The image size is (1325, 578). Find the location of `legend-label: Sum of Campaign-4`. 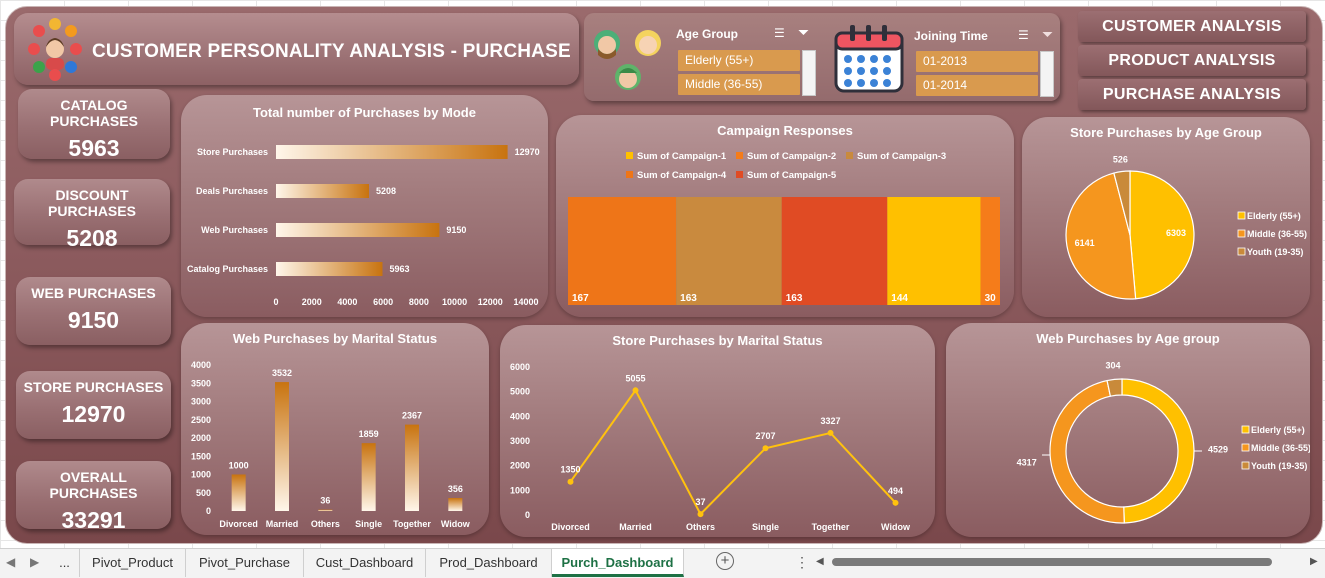

legend-label: Sum of Campaign-4 is located at coordinates (682, 175).